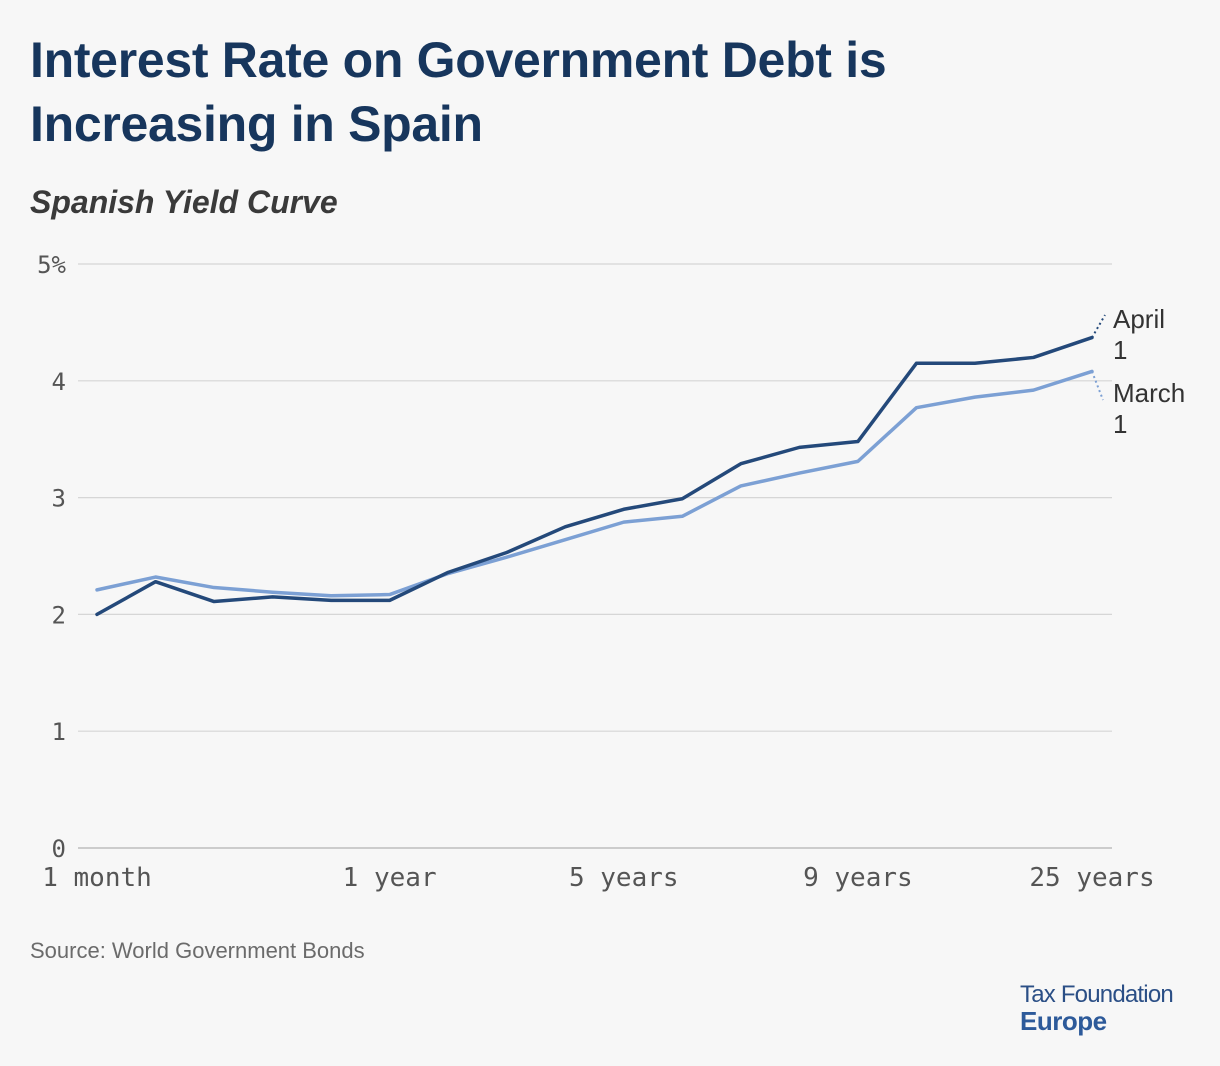 The height and width of the screenshot is (1066, 1220). Describe the element at coordinates (97, 878) in the screenshot. I see `x-tick-label: 1 month` at that location.